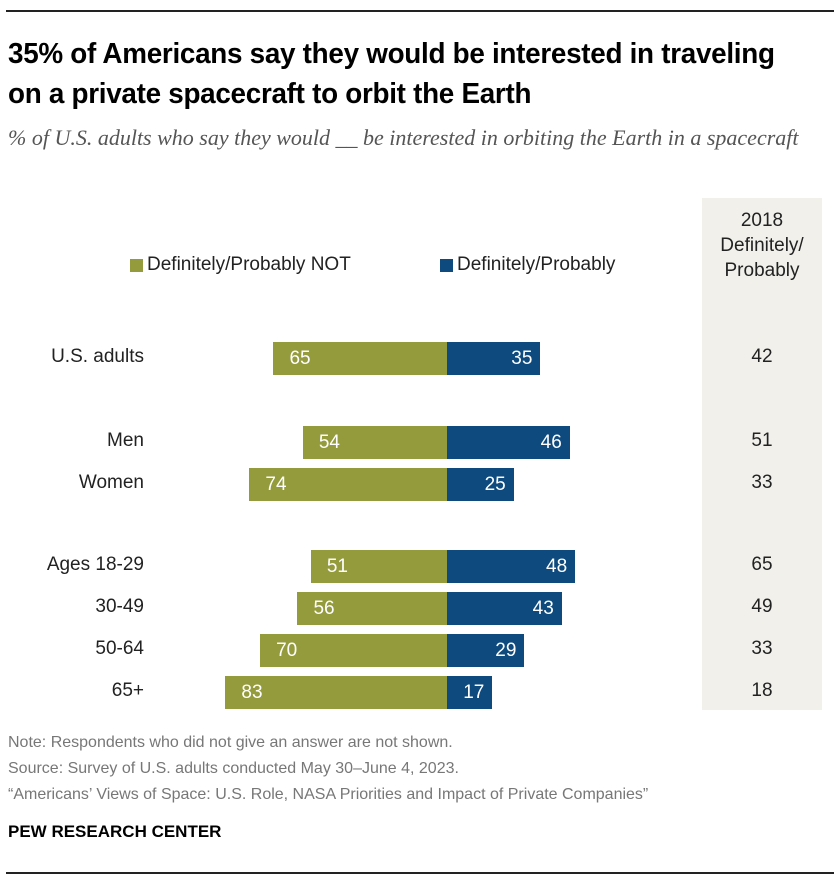  Describe the element at coordinates (252, 692) in the screenshot. I see `bar-label-not: 83` at that location.